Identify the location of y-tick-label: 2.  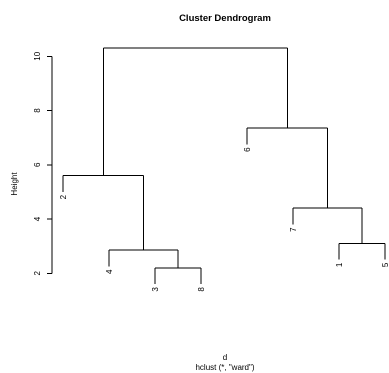
(37, 273).